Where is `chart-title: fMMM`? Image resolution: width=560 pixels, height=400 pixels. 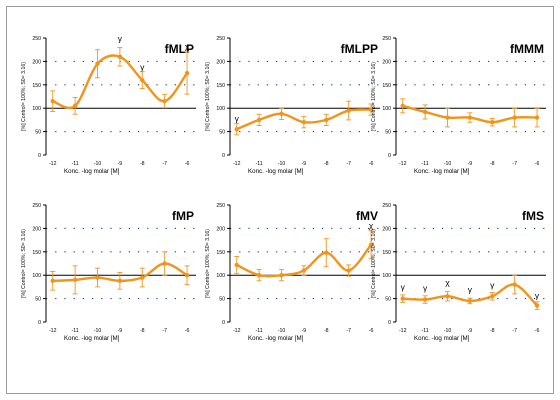
chart-title: fMMM is located at coordinates (527, 49).